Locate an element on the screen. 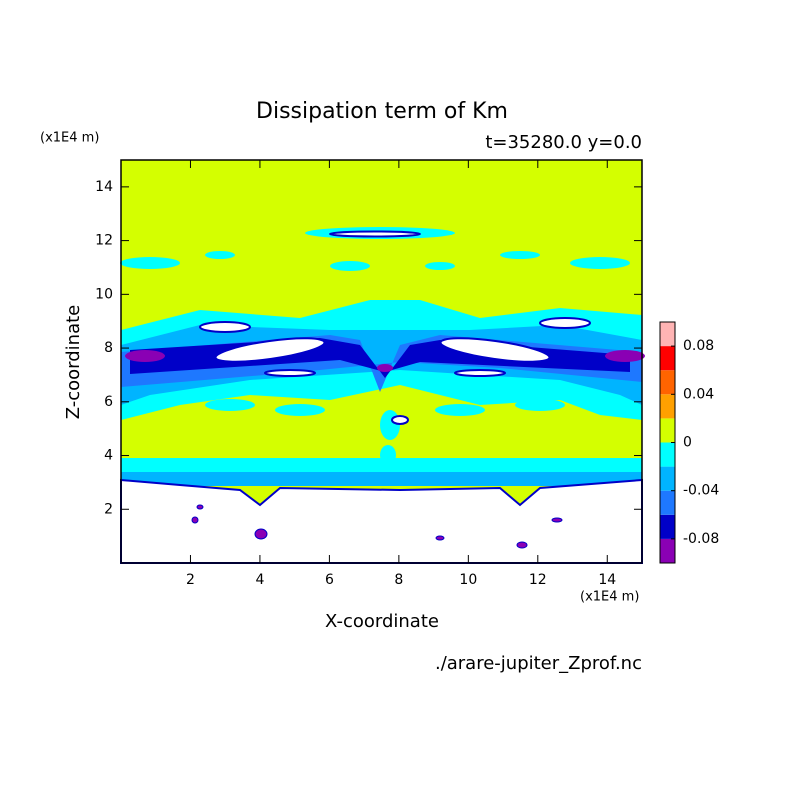  x-unit: (x1E4 m) is located at coordinates (609, 597).